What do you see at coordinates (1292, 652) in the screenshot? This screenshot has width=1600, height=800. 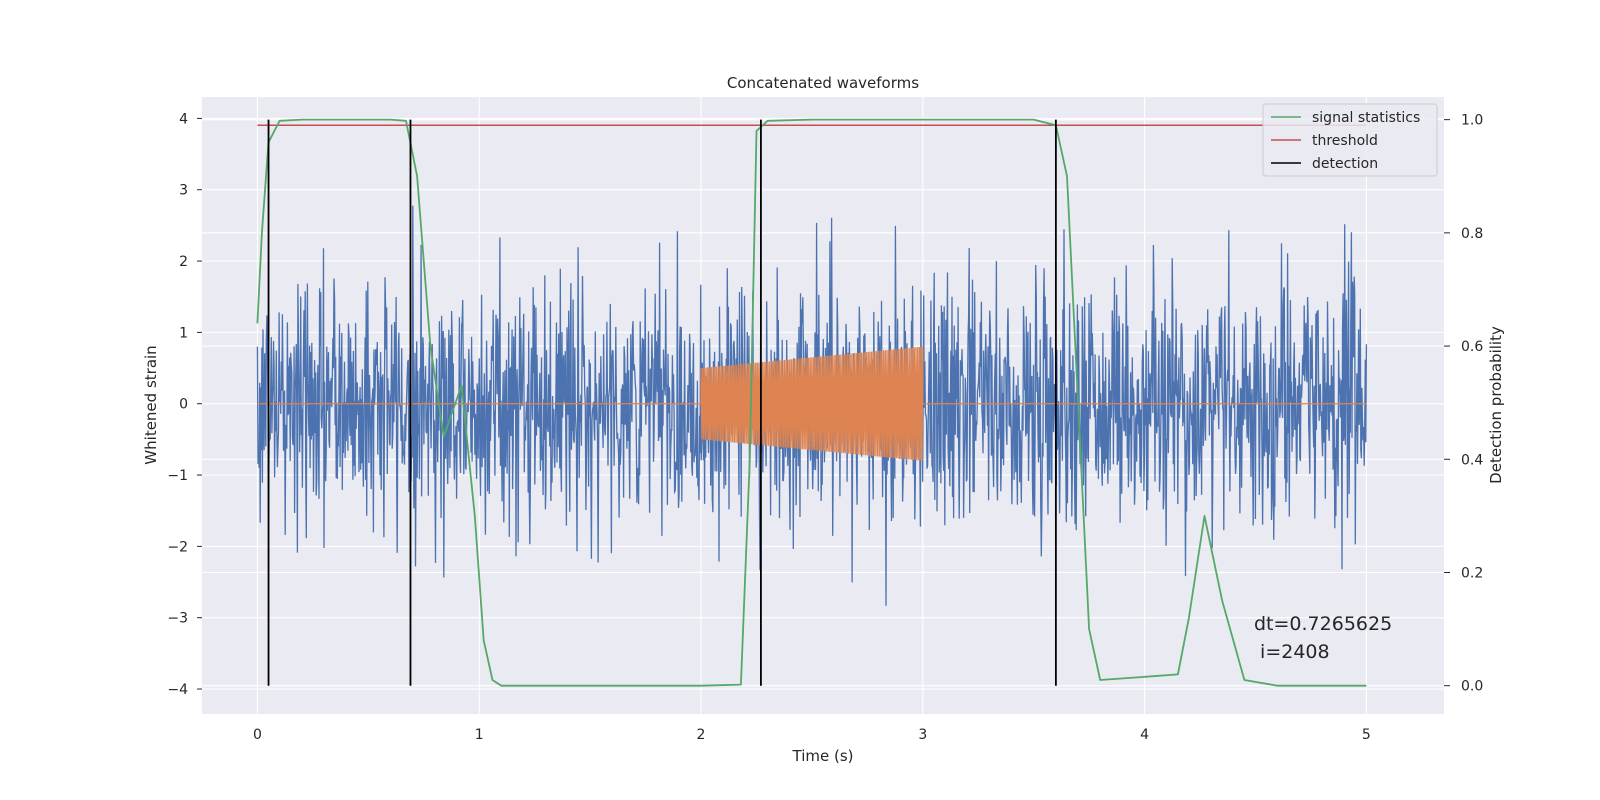 I see `annotation-i: i=2408` at bounding box center [1292, 652].